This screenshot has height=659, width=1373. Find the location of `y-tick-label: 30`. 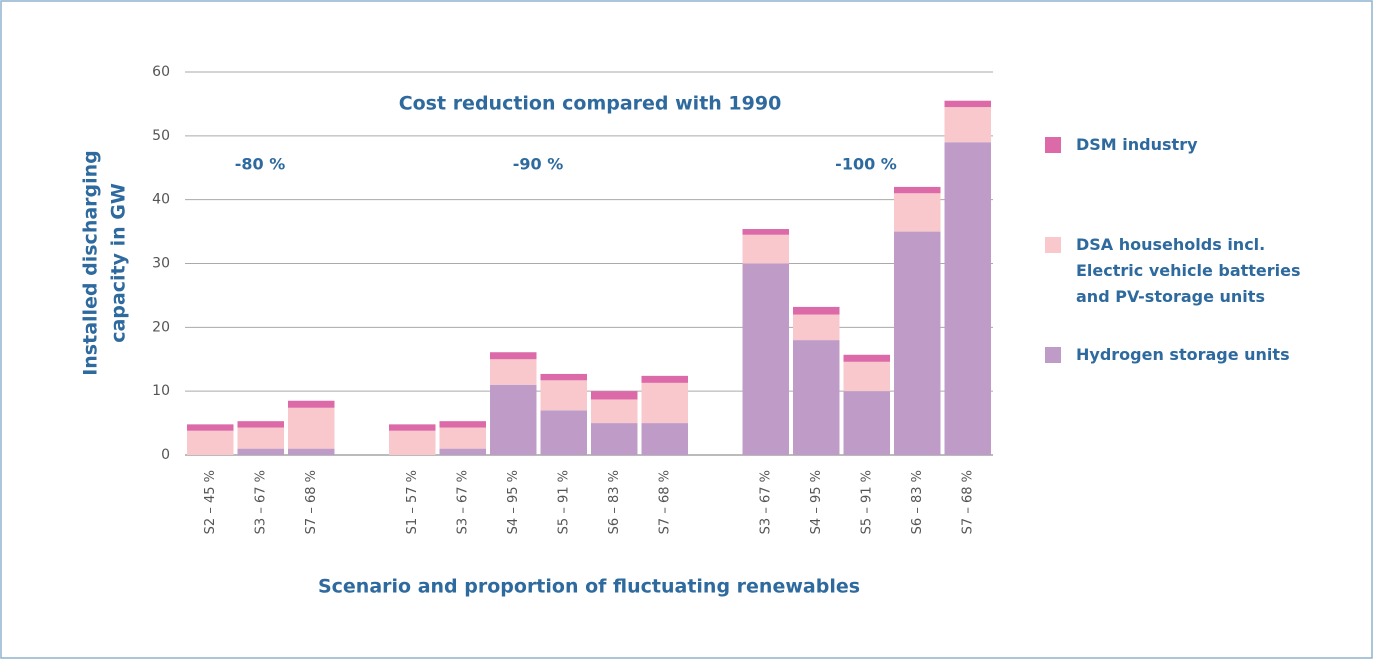

y-tick-label: 30 is located at coordinates (161, 264).